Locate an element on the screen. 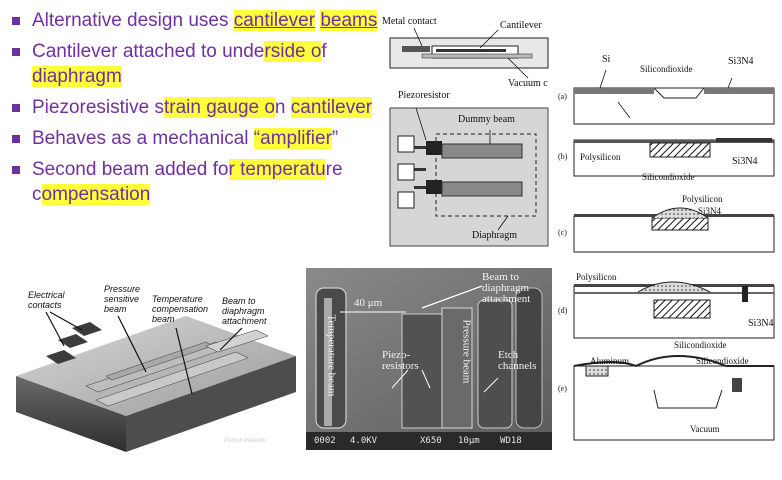  label-temperature-beam: Temperature compensation beam is located at coordinates (180, 309).